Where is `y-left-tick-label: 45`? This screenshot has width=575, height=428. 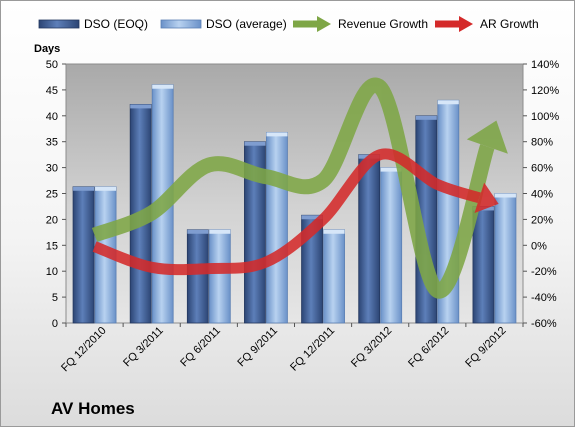
y-left-tick-label: 45 is located at coordinates (52, 91).